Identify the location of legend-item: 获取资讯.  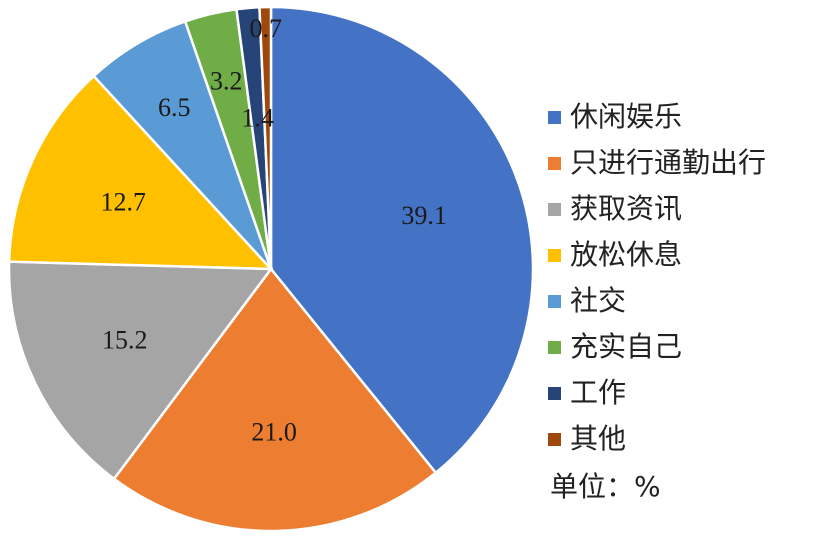
(657, 209).